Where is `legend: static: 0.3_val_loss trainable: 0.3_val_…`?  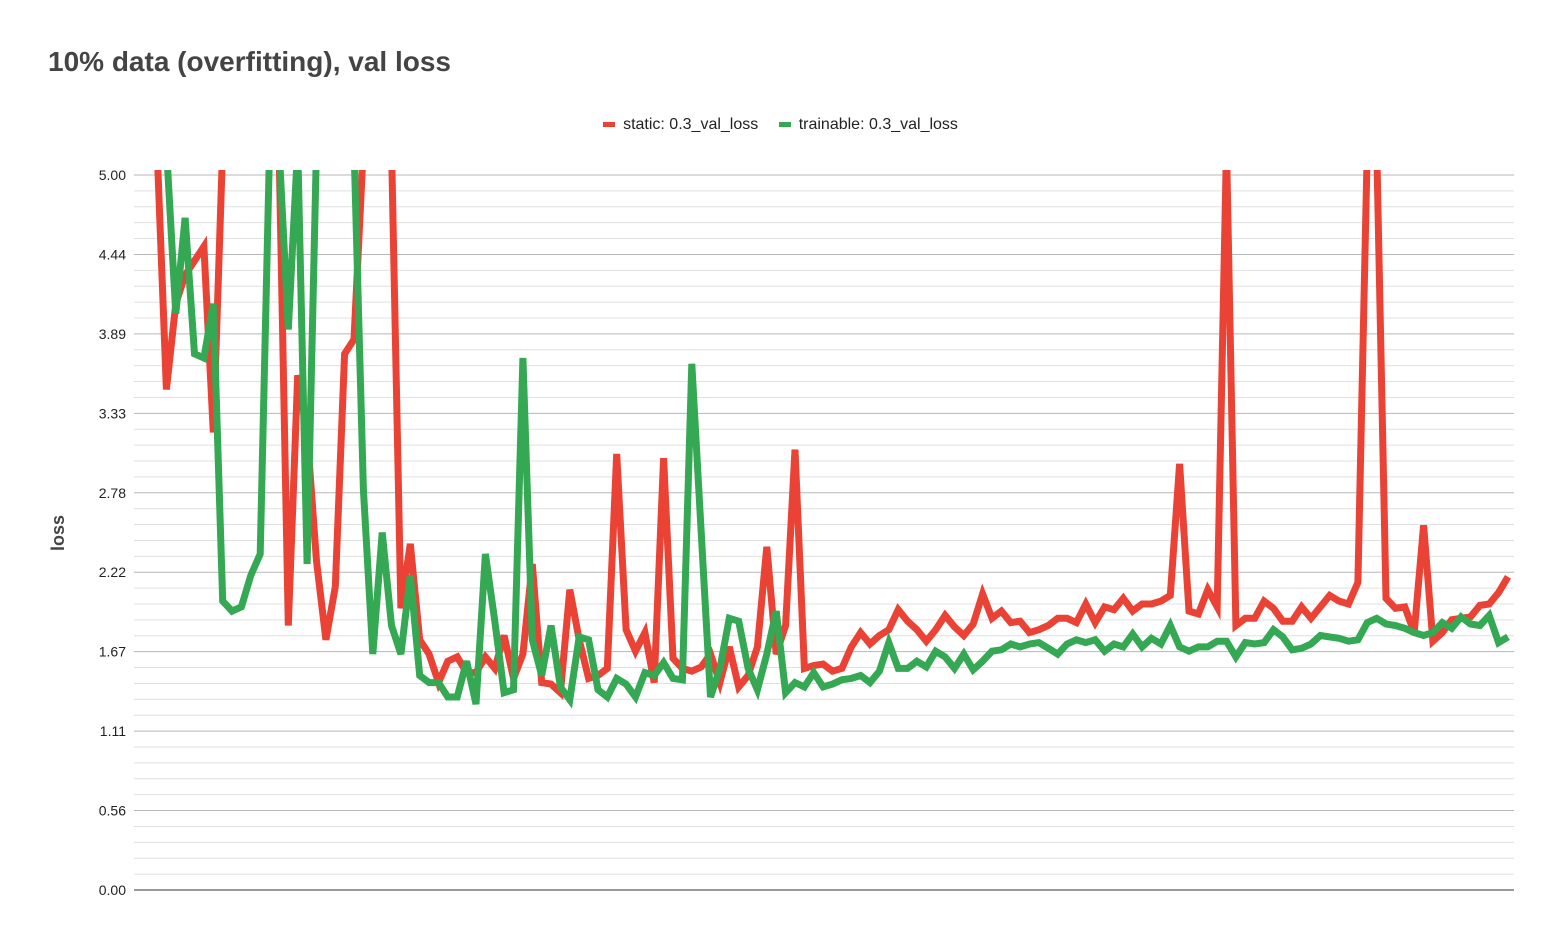
legend: static: 0.3_val_loss trainable: 0.3_val_… is located at coordinates (780, 124).